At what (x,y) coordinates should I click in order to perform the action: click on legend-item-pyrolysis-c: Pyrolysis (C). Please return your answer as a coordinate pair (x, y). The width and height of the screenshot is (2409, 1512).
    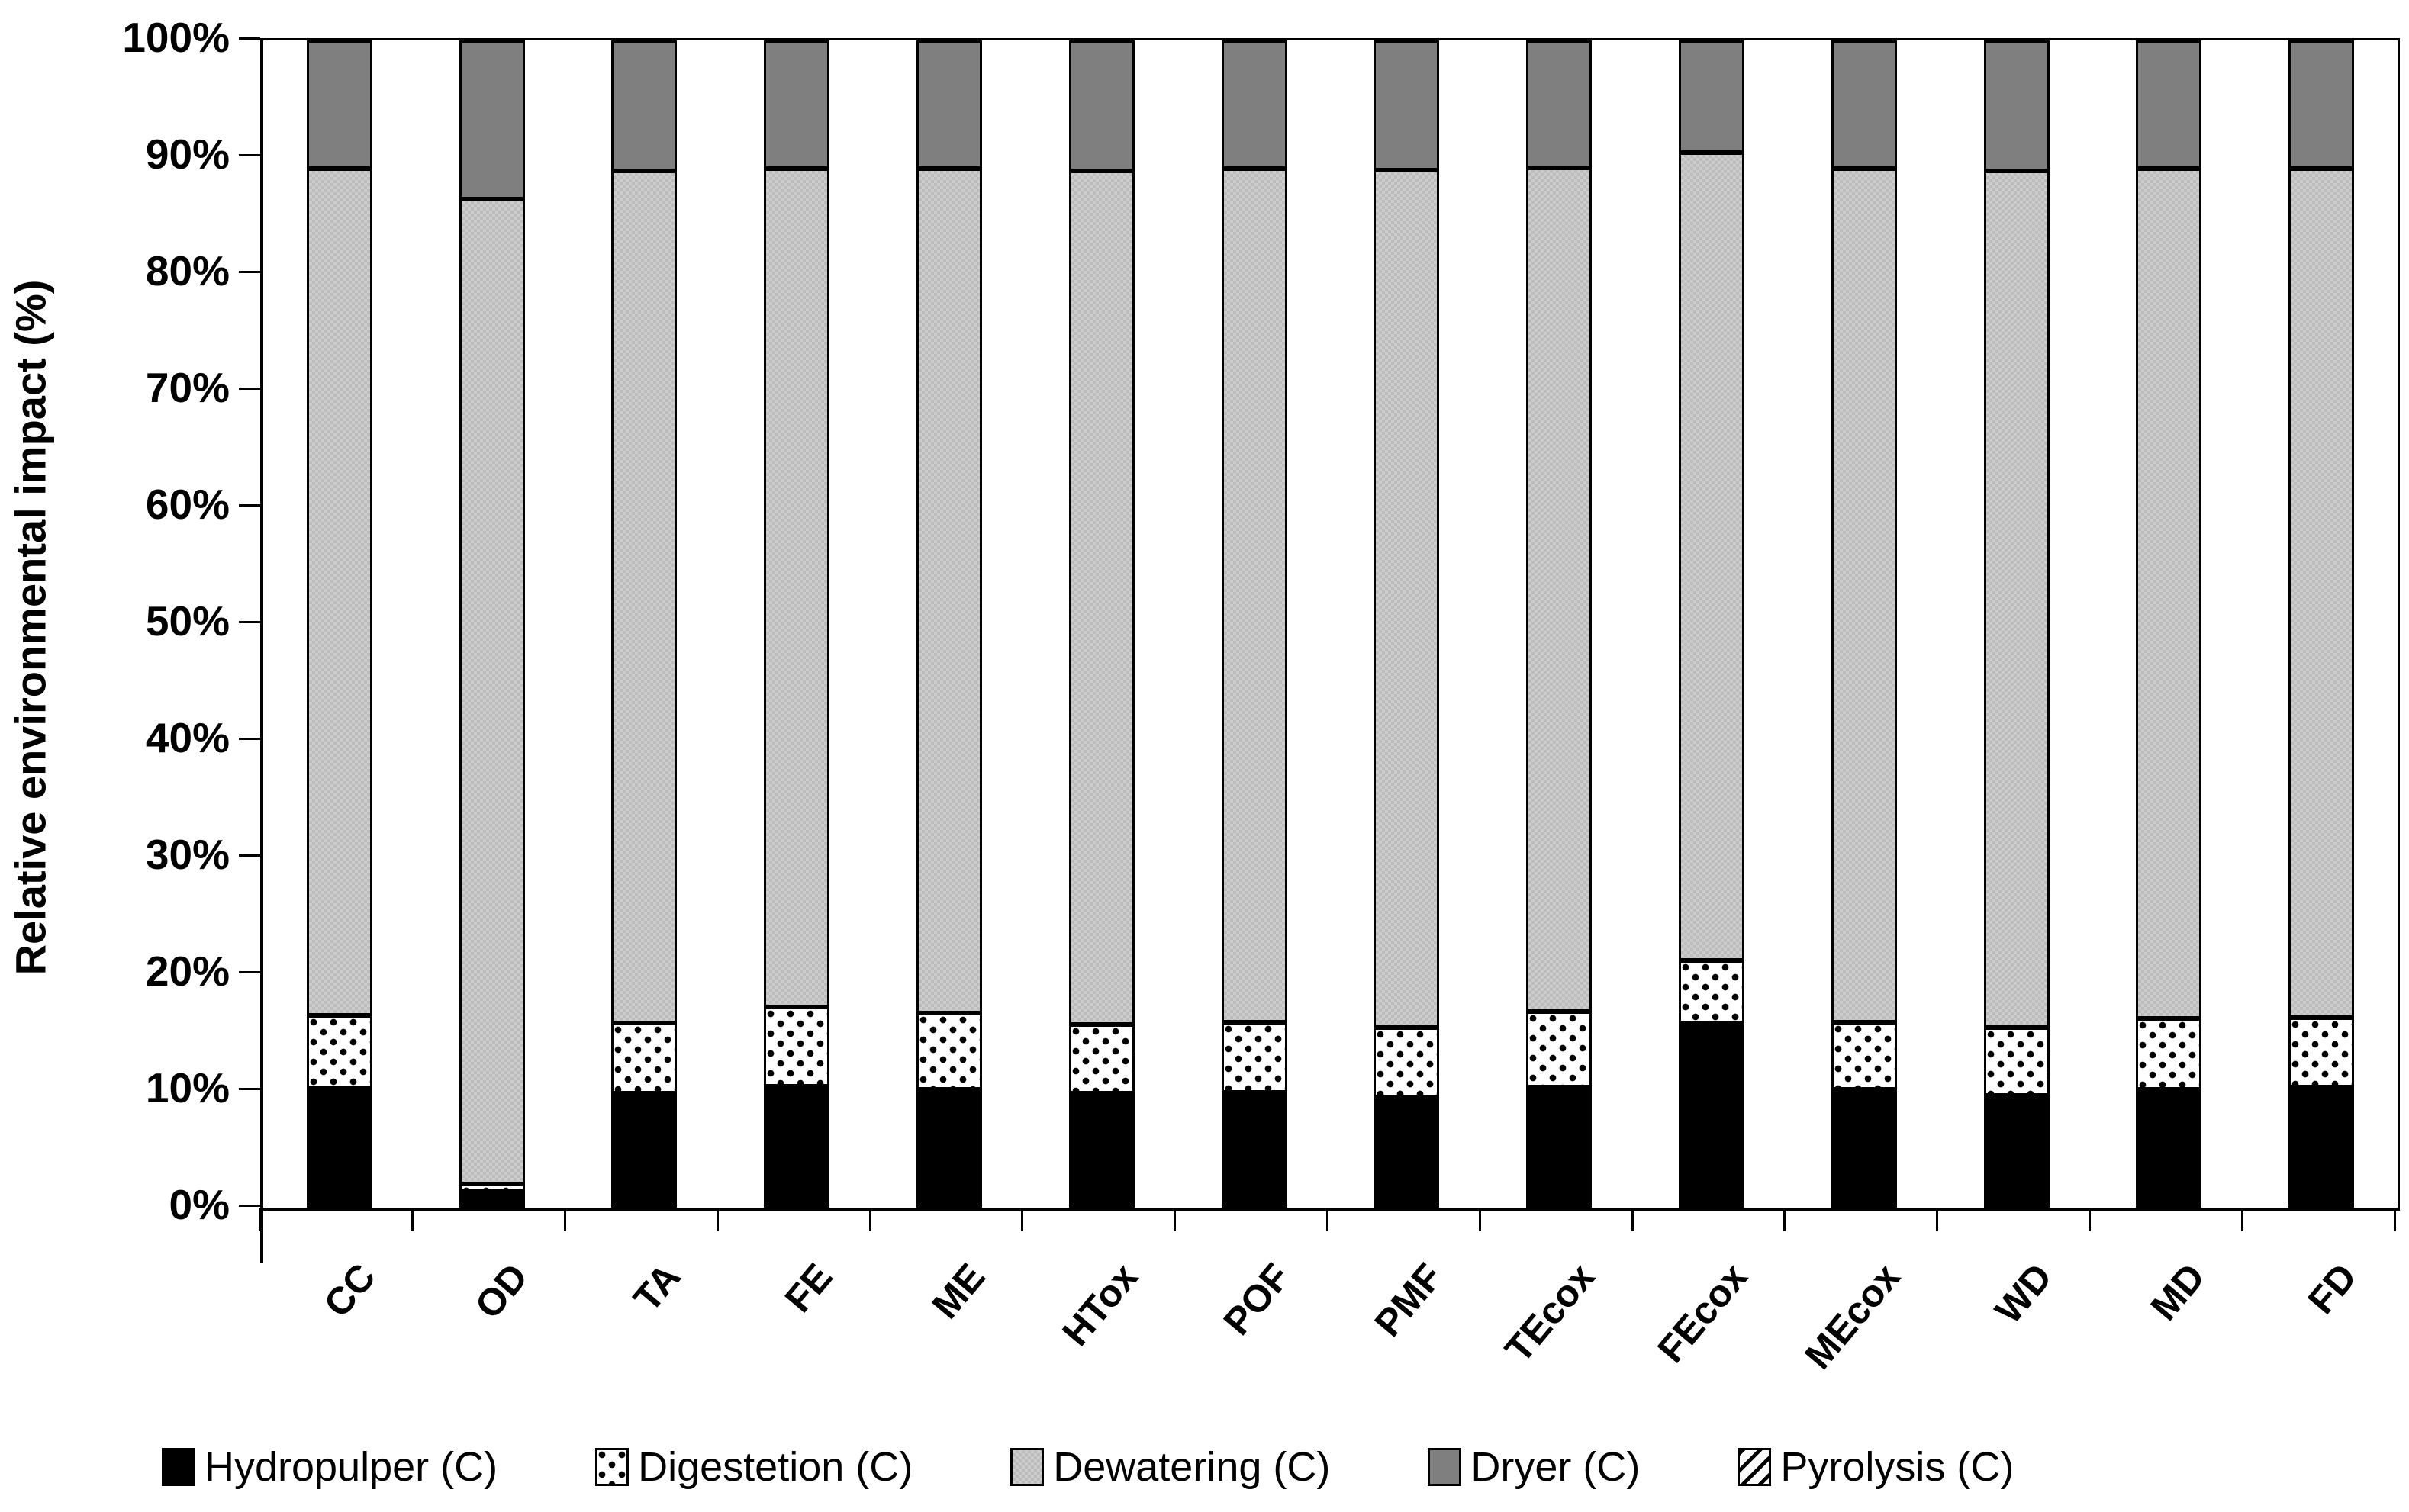
    Looking at the image, I should click on (1876, 1467).